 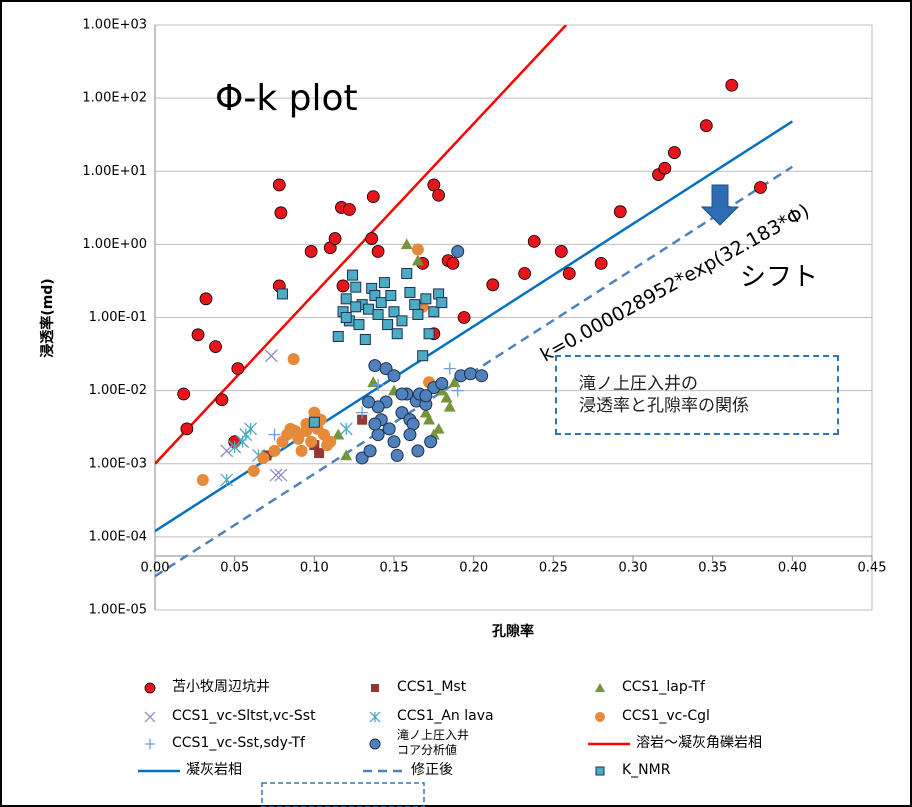 I want to click on legend-label: 溶岩～凝灰角礫岩相, so click(x=699, y=743).